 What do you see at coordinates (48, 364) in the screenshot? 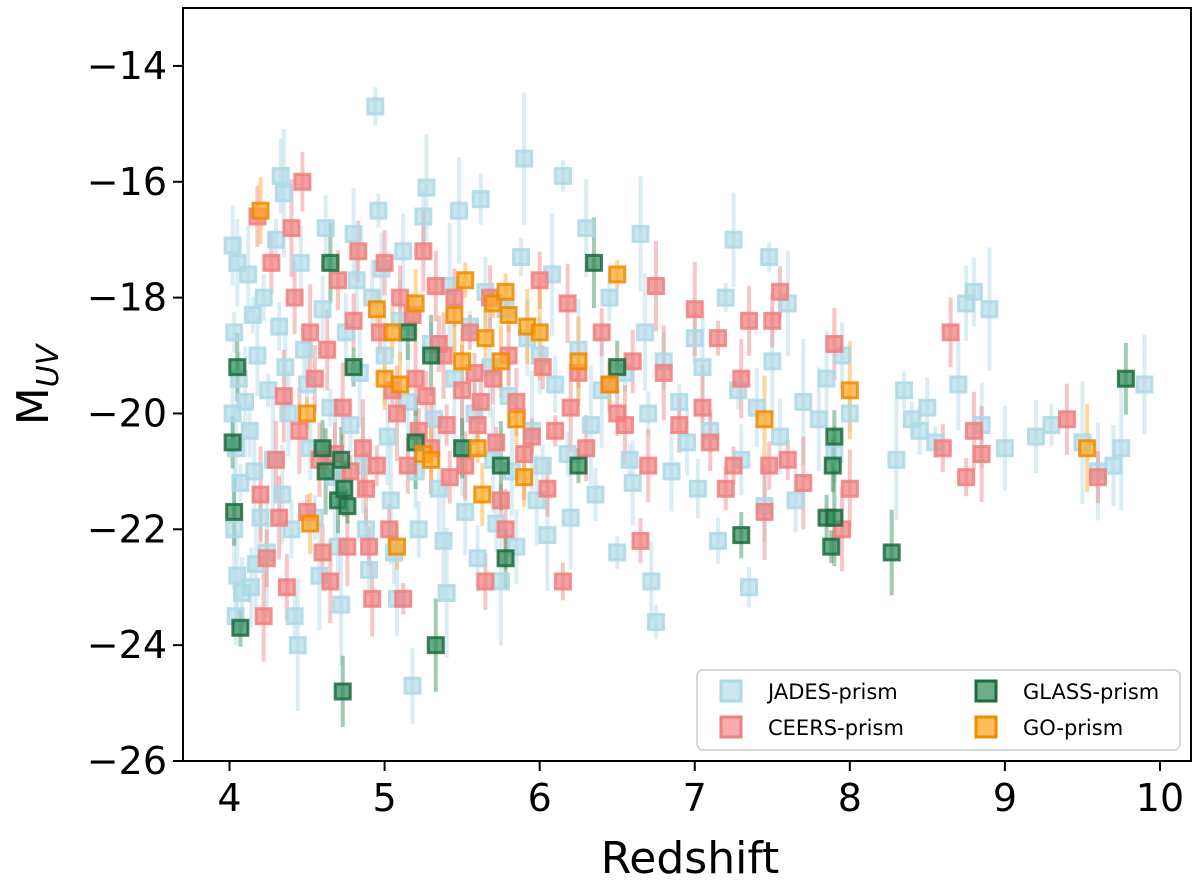
I see `y-axis-label-subscript: UV` at bounding box center [48, 364].